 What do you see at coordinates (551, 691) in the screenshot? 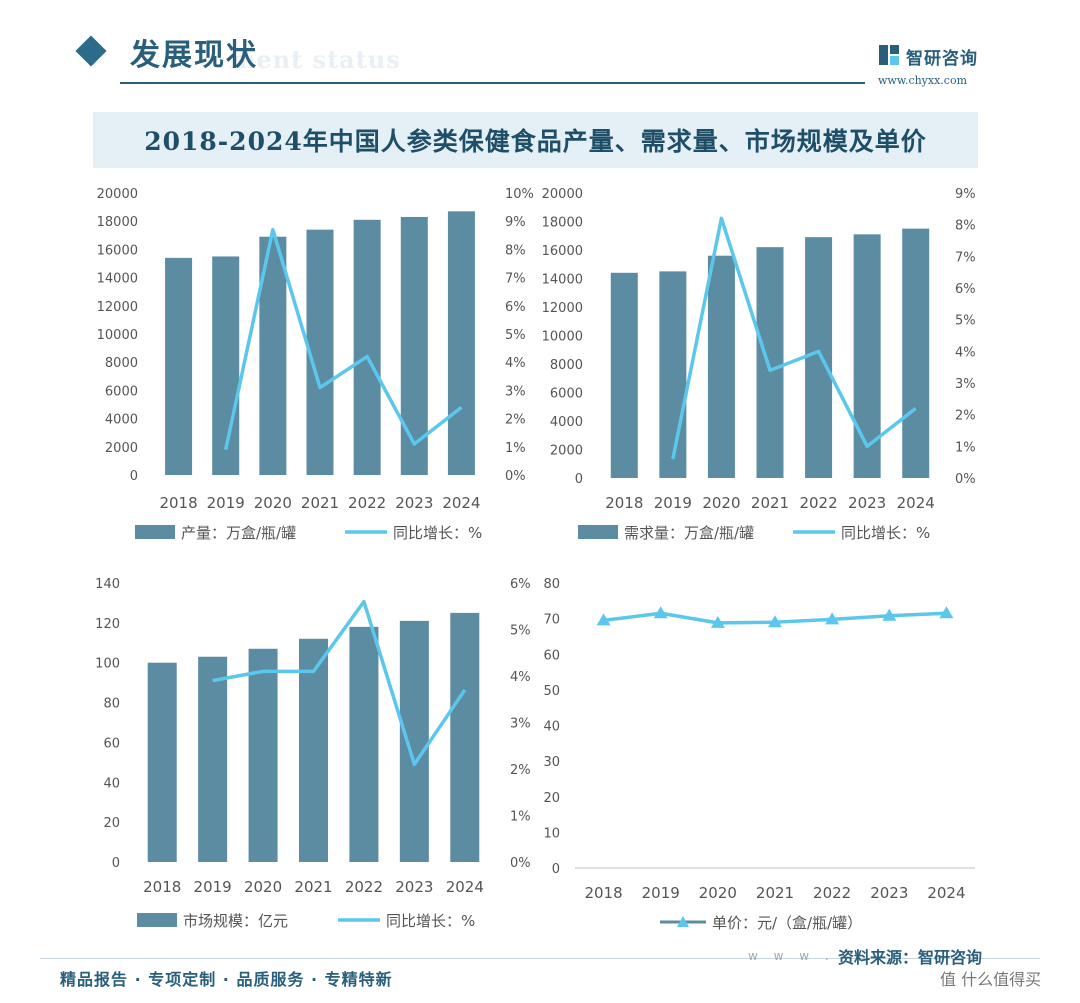
I see `y-tick-left: 50` at bounding box center [551, 691].